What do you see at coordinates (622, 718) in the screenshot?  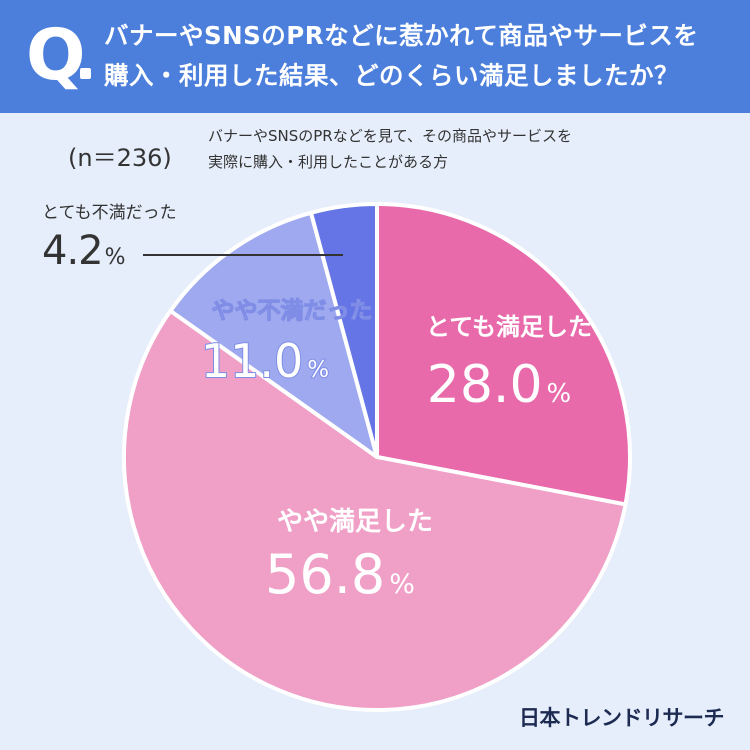 I see `brand-logo: 日本トレンドリサーチ` at bounding box center [622, 718].